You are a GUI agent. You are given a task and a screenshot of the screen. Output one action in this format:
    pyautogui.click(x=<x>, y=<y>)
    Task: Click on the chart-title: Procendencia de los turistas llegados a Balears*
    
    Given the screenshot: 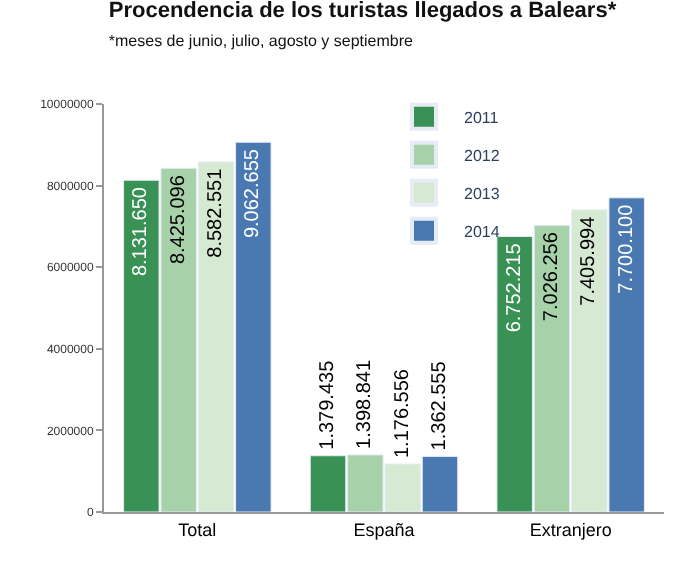 What is the action you would take?
    pyautogui.click(x=363, y=12)
    